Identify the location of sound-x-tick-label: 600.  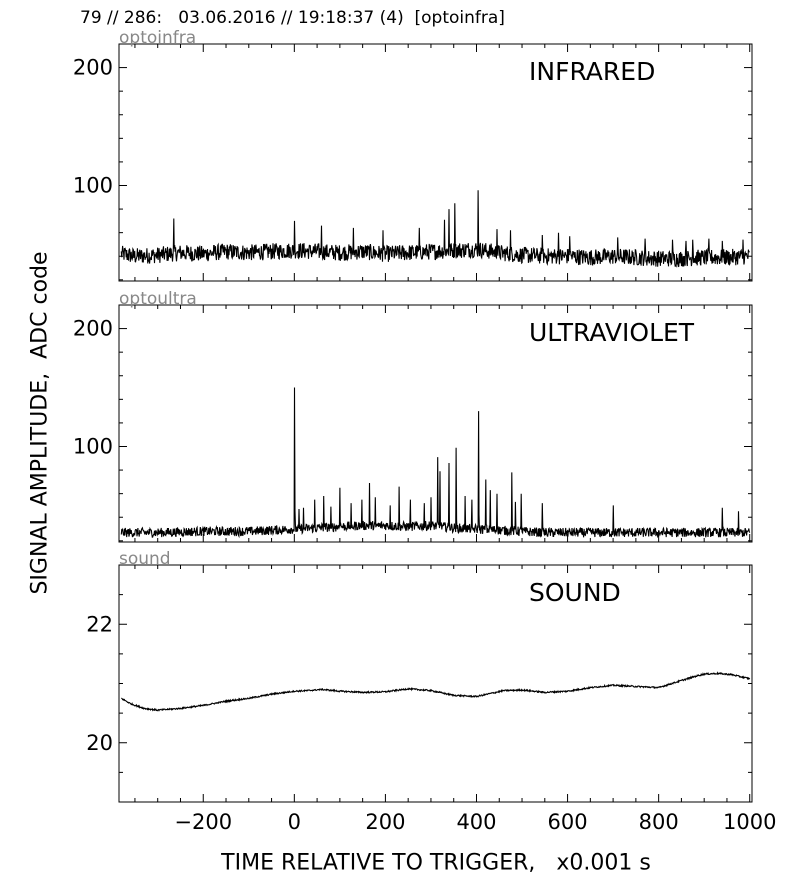
(568, 822).